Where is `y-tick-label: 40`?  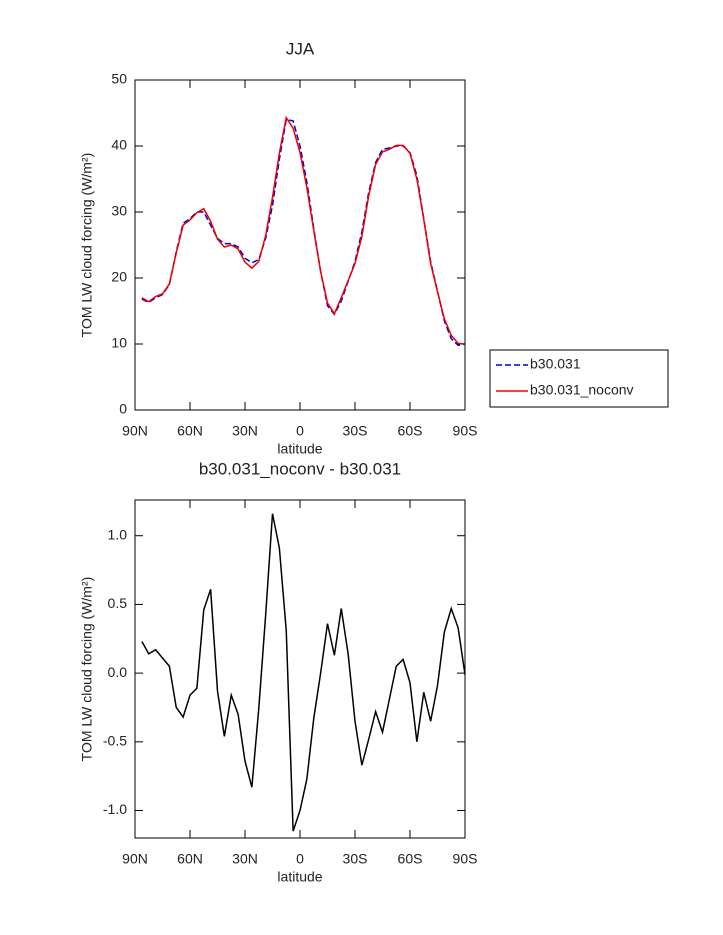 y-tick-label: 40 is located at coordinates (119, 145).